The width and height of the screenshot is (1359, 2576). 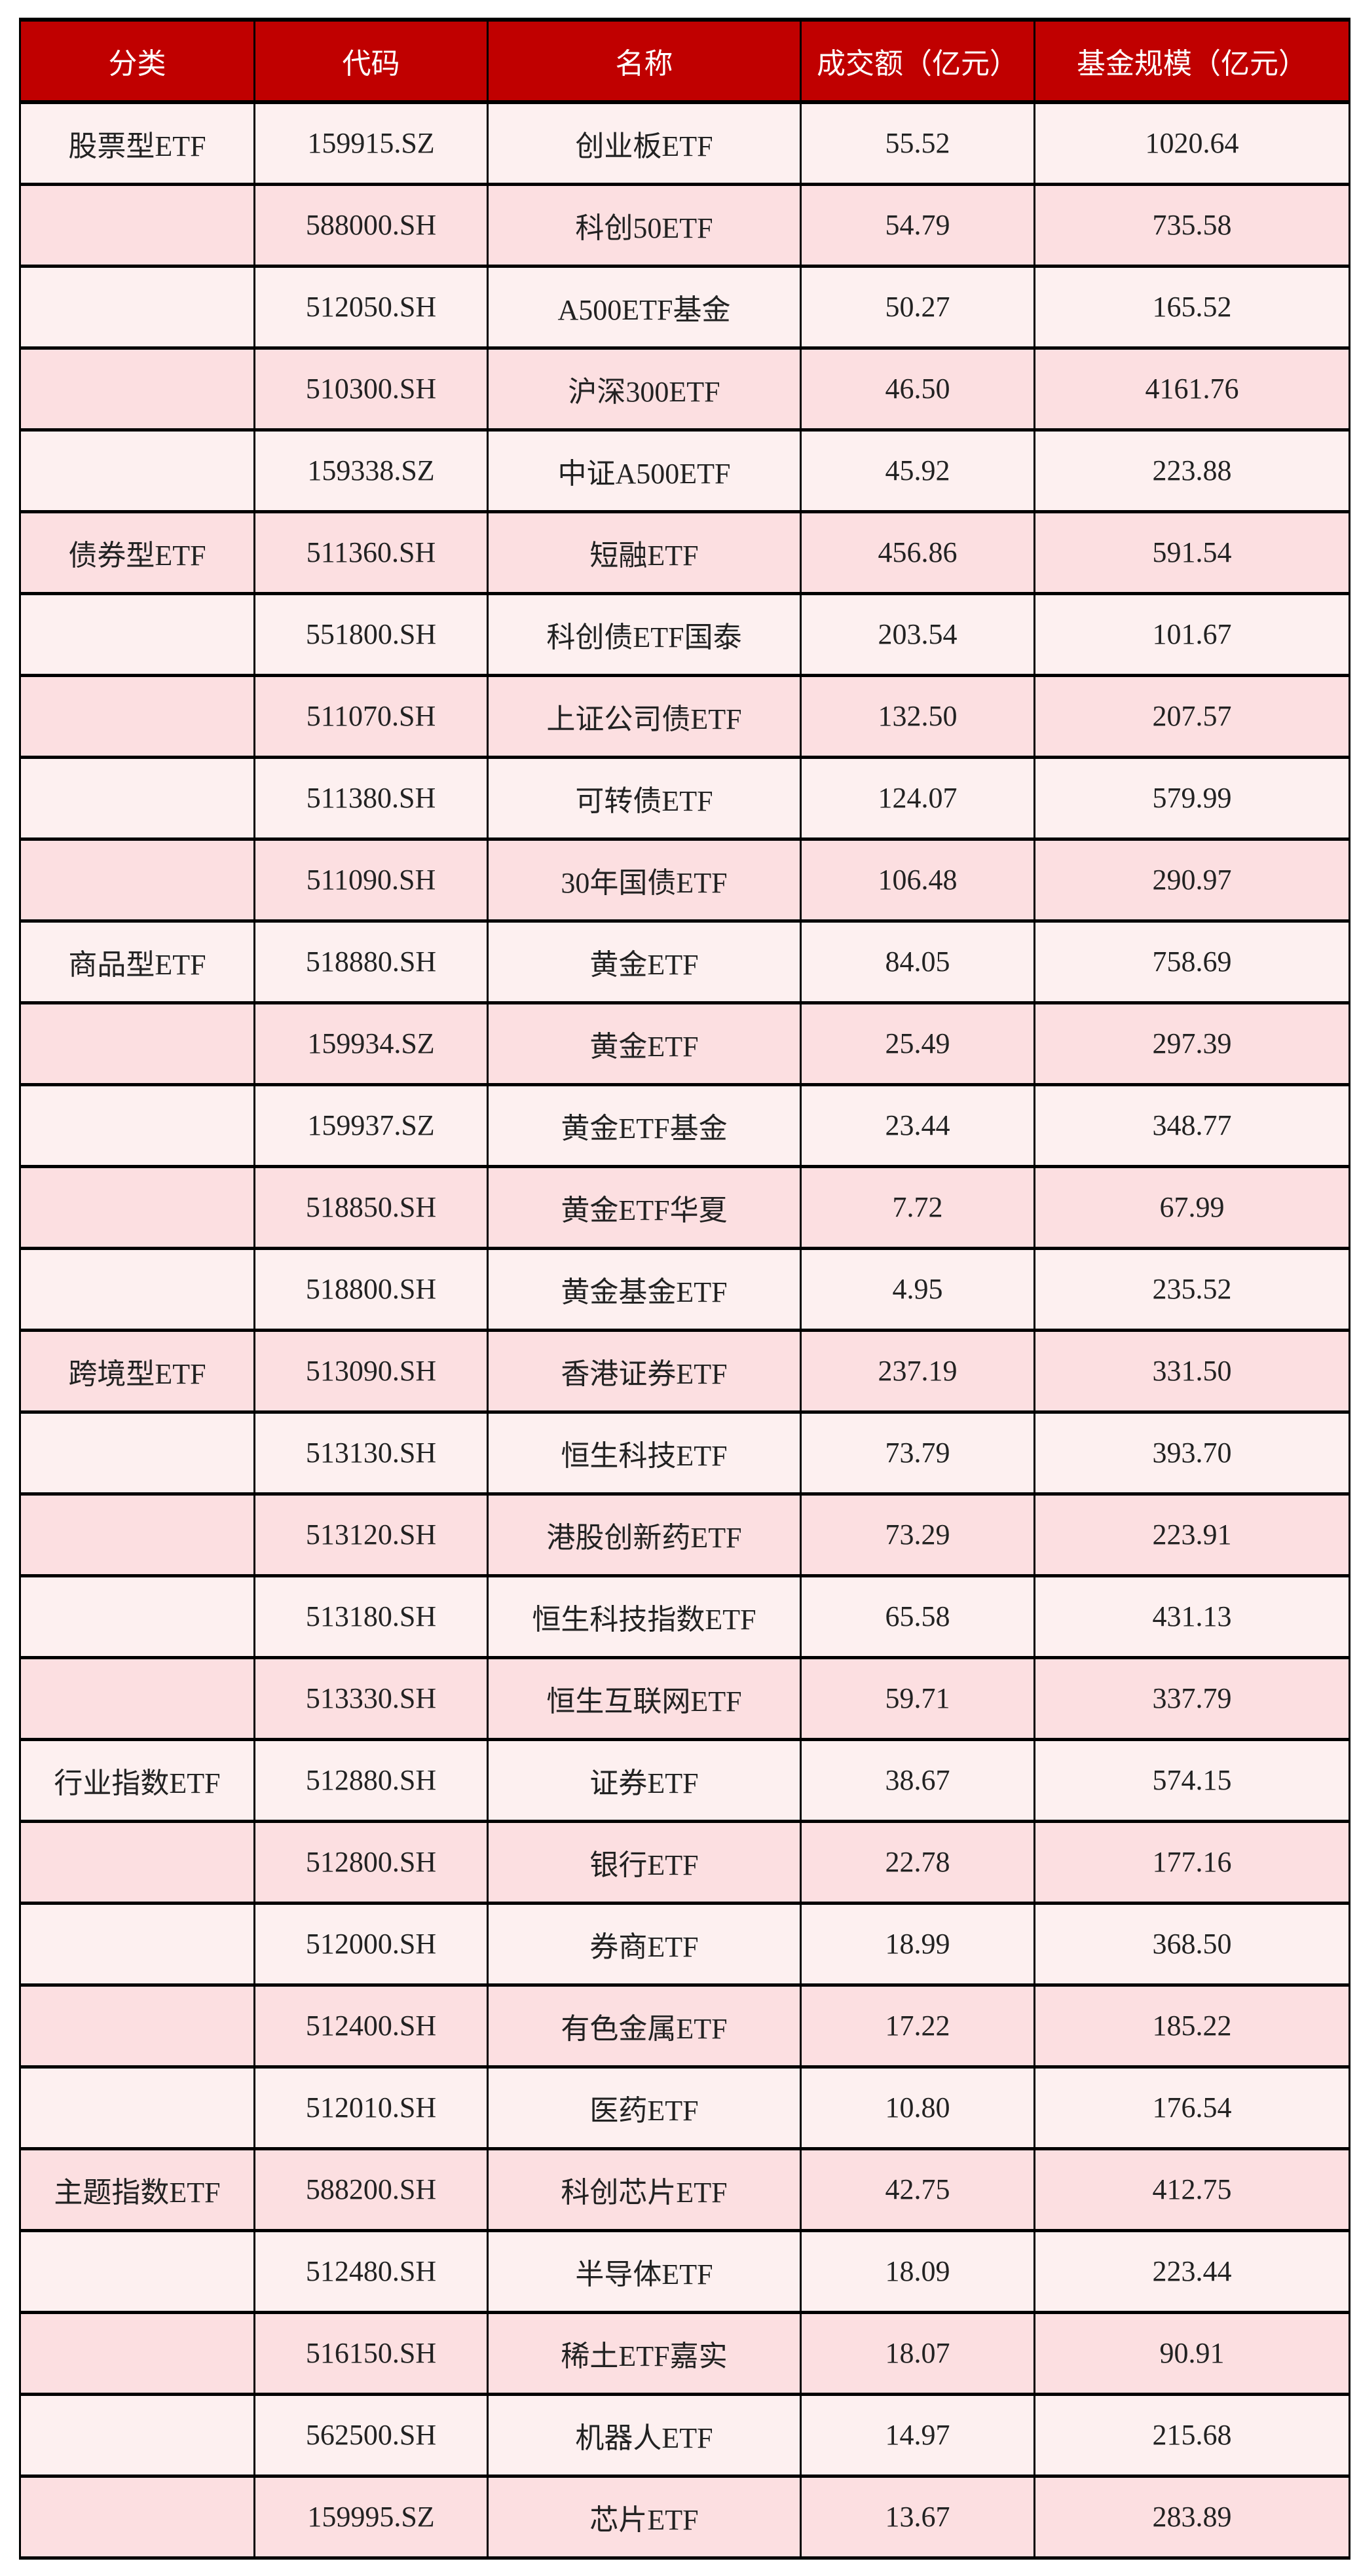 I want to click on table-row: 512400.SH 有色金属ETF 17.22 185.22, so click(x=684, y=2026).